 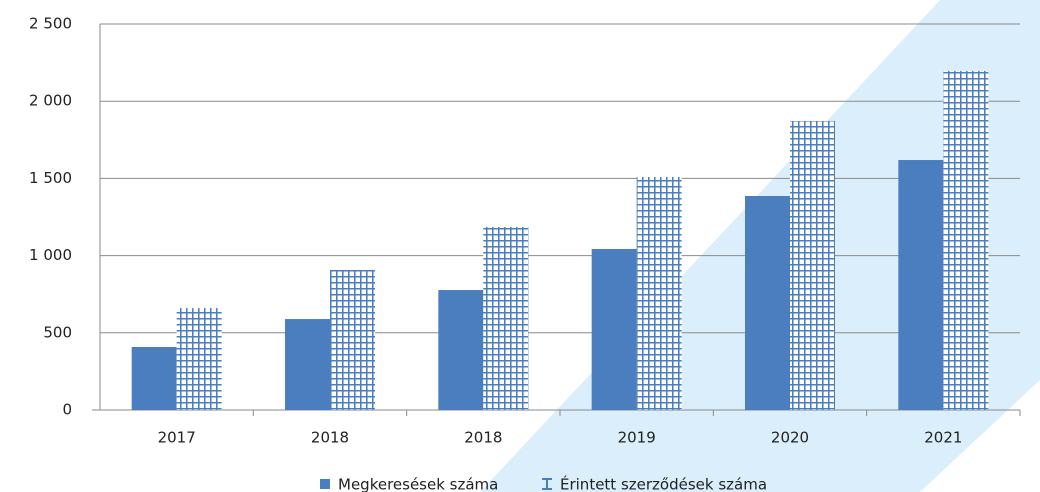 I want to click on y-tick-label: 1 500, so click(x=50, y=178).